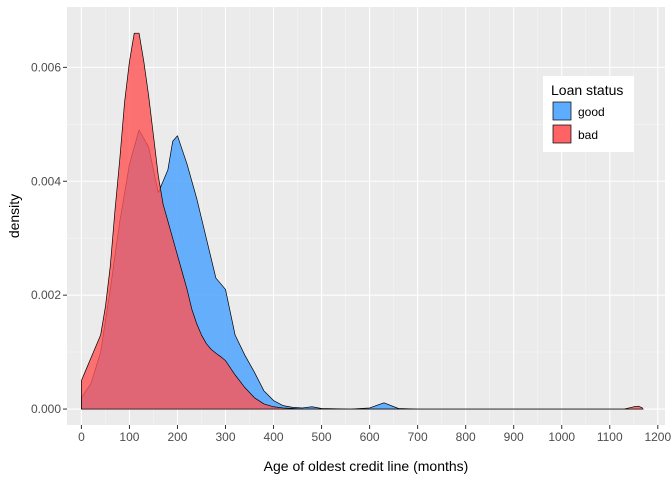 The width and height of the screenshot is (672, 480). Describe the element at coordinates (49, 238) in the screenshot. I see `y-axis: 0.000 0.002 0.004 0.006` at that location.